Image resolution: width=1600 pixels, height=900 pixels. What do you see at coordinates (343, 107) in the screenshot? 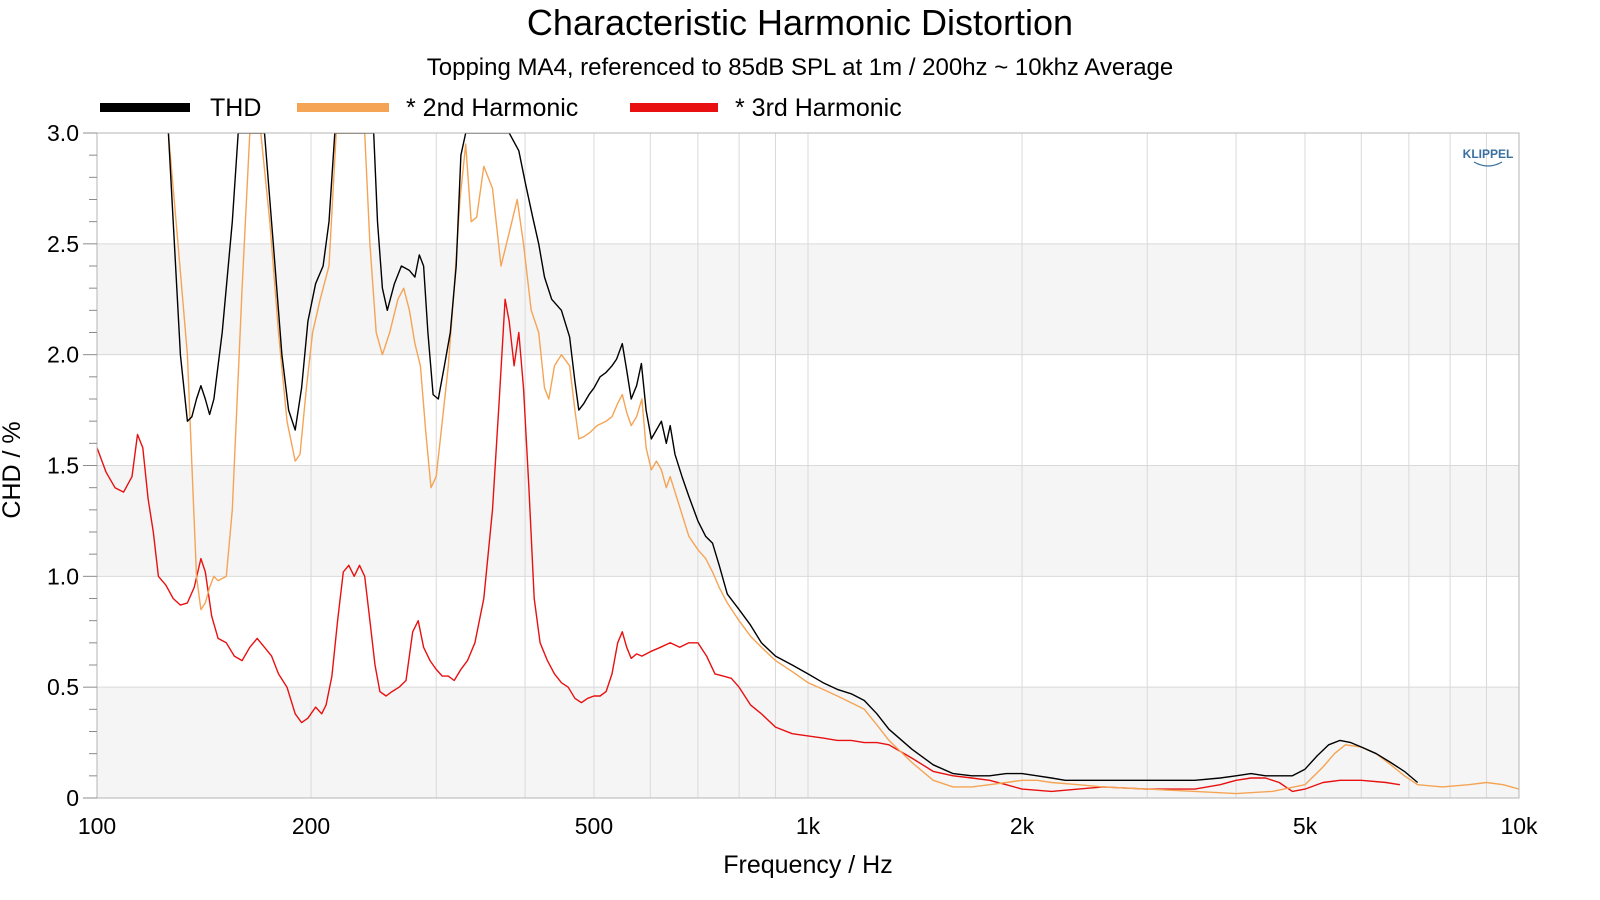
I see `legend-swatch-2nd-harmonic` at bounding box center [343, 107].